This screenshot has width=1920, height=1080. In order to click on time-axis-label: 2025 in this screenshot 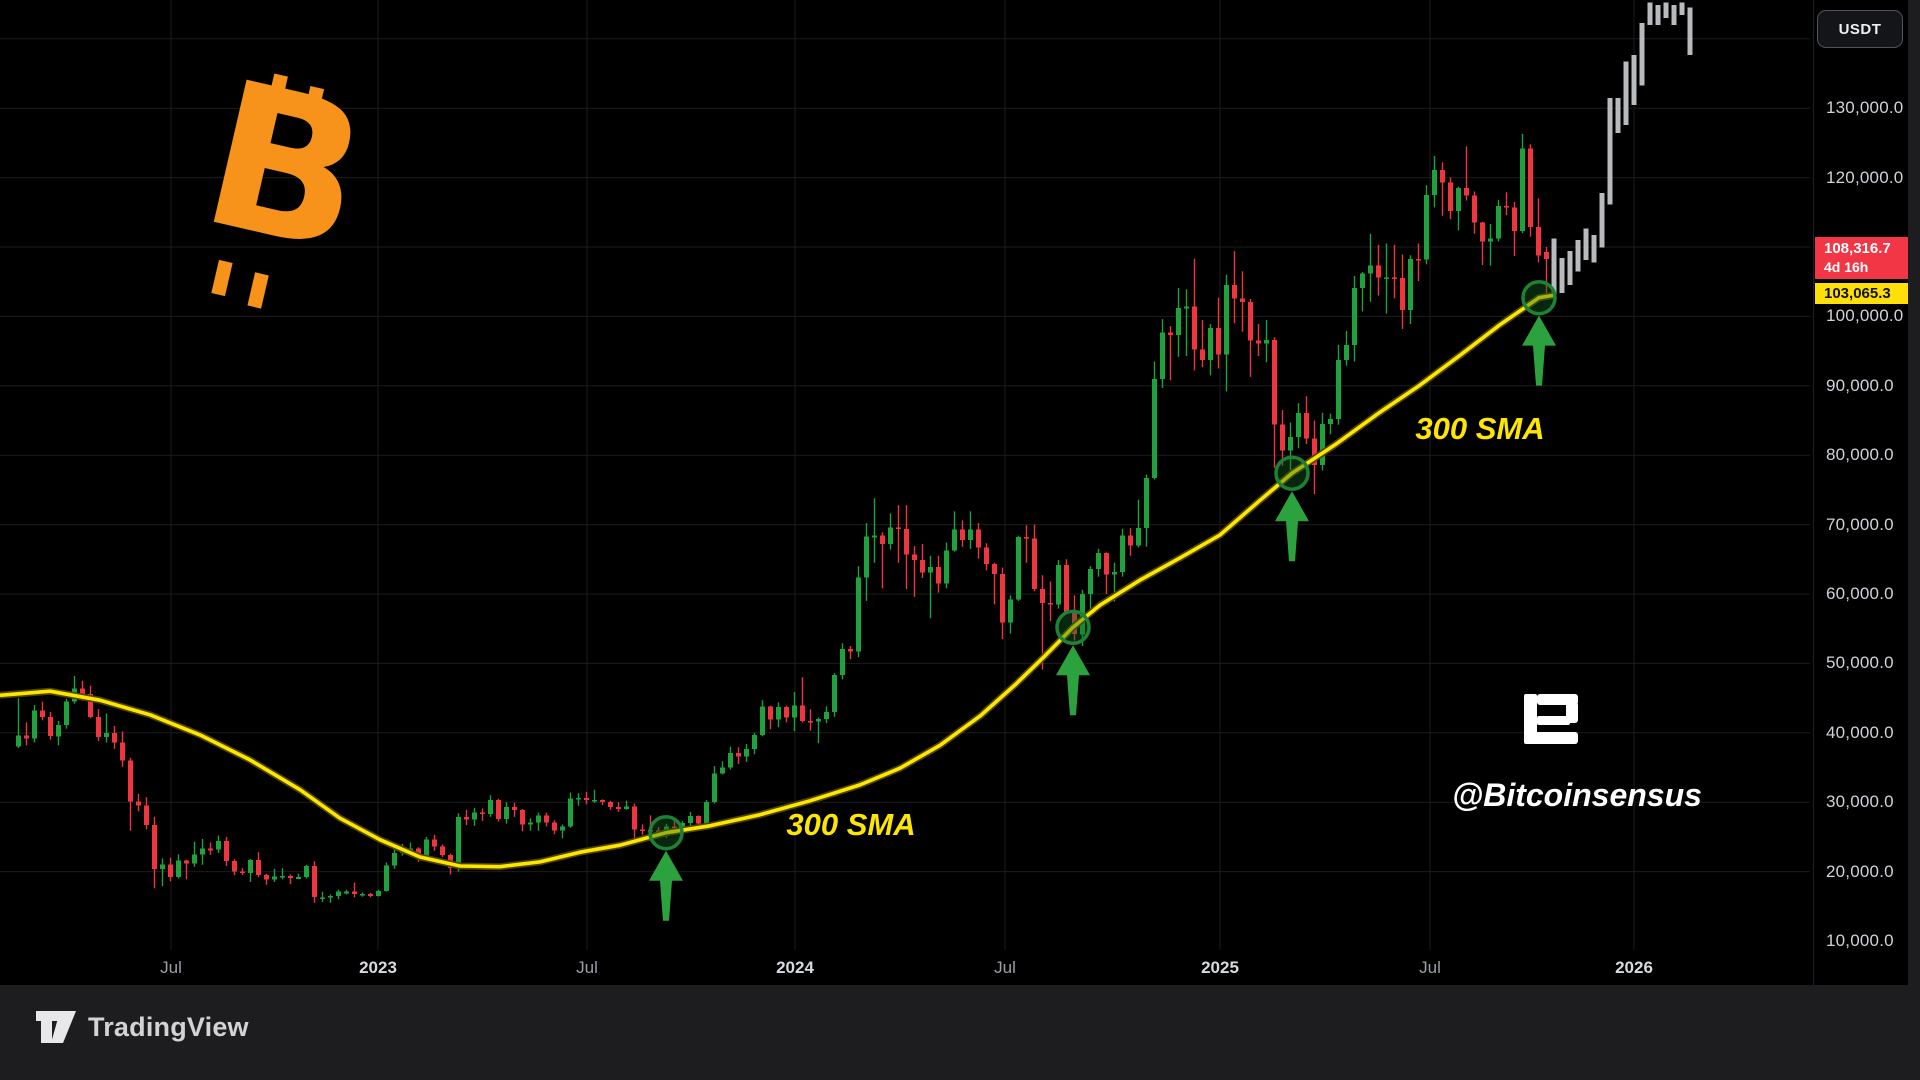, I will do `click(1220, 967)`.